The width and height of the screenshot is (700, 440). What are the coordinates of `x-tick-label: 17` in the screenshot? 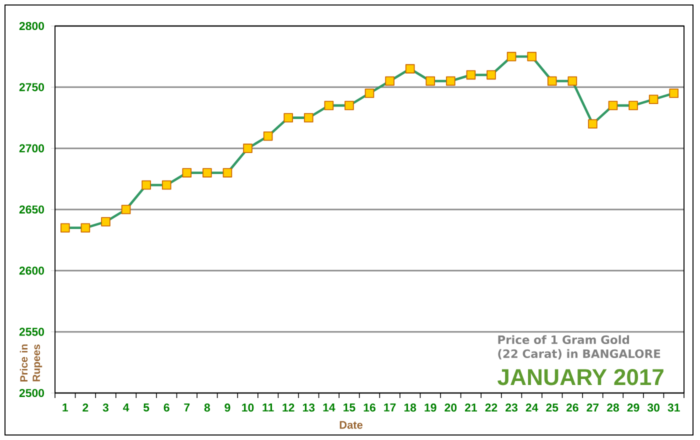 It's located at (390, 408).